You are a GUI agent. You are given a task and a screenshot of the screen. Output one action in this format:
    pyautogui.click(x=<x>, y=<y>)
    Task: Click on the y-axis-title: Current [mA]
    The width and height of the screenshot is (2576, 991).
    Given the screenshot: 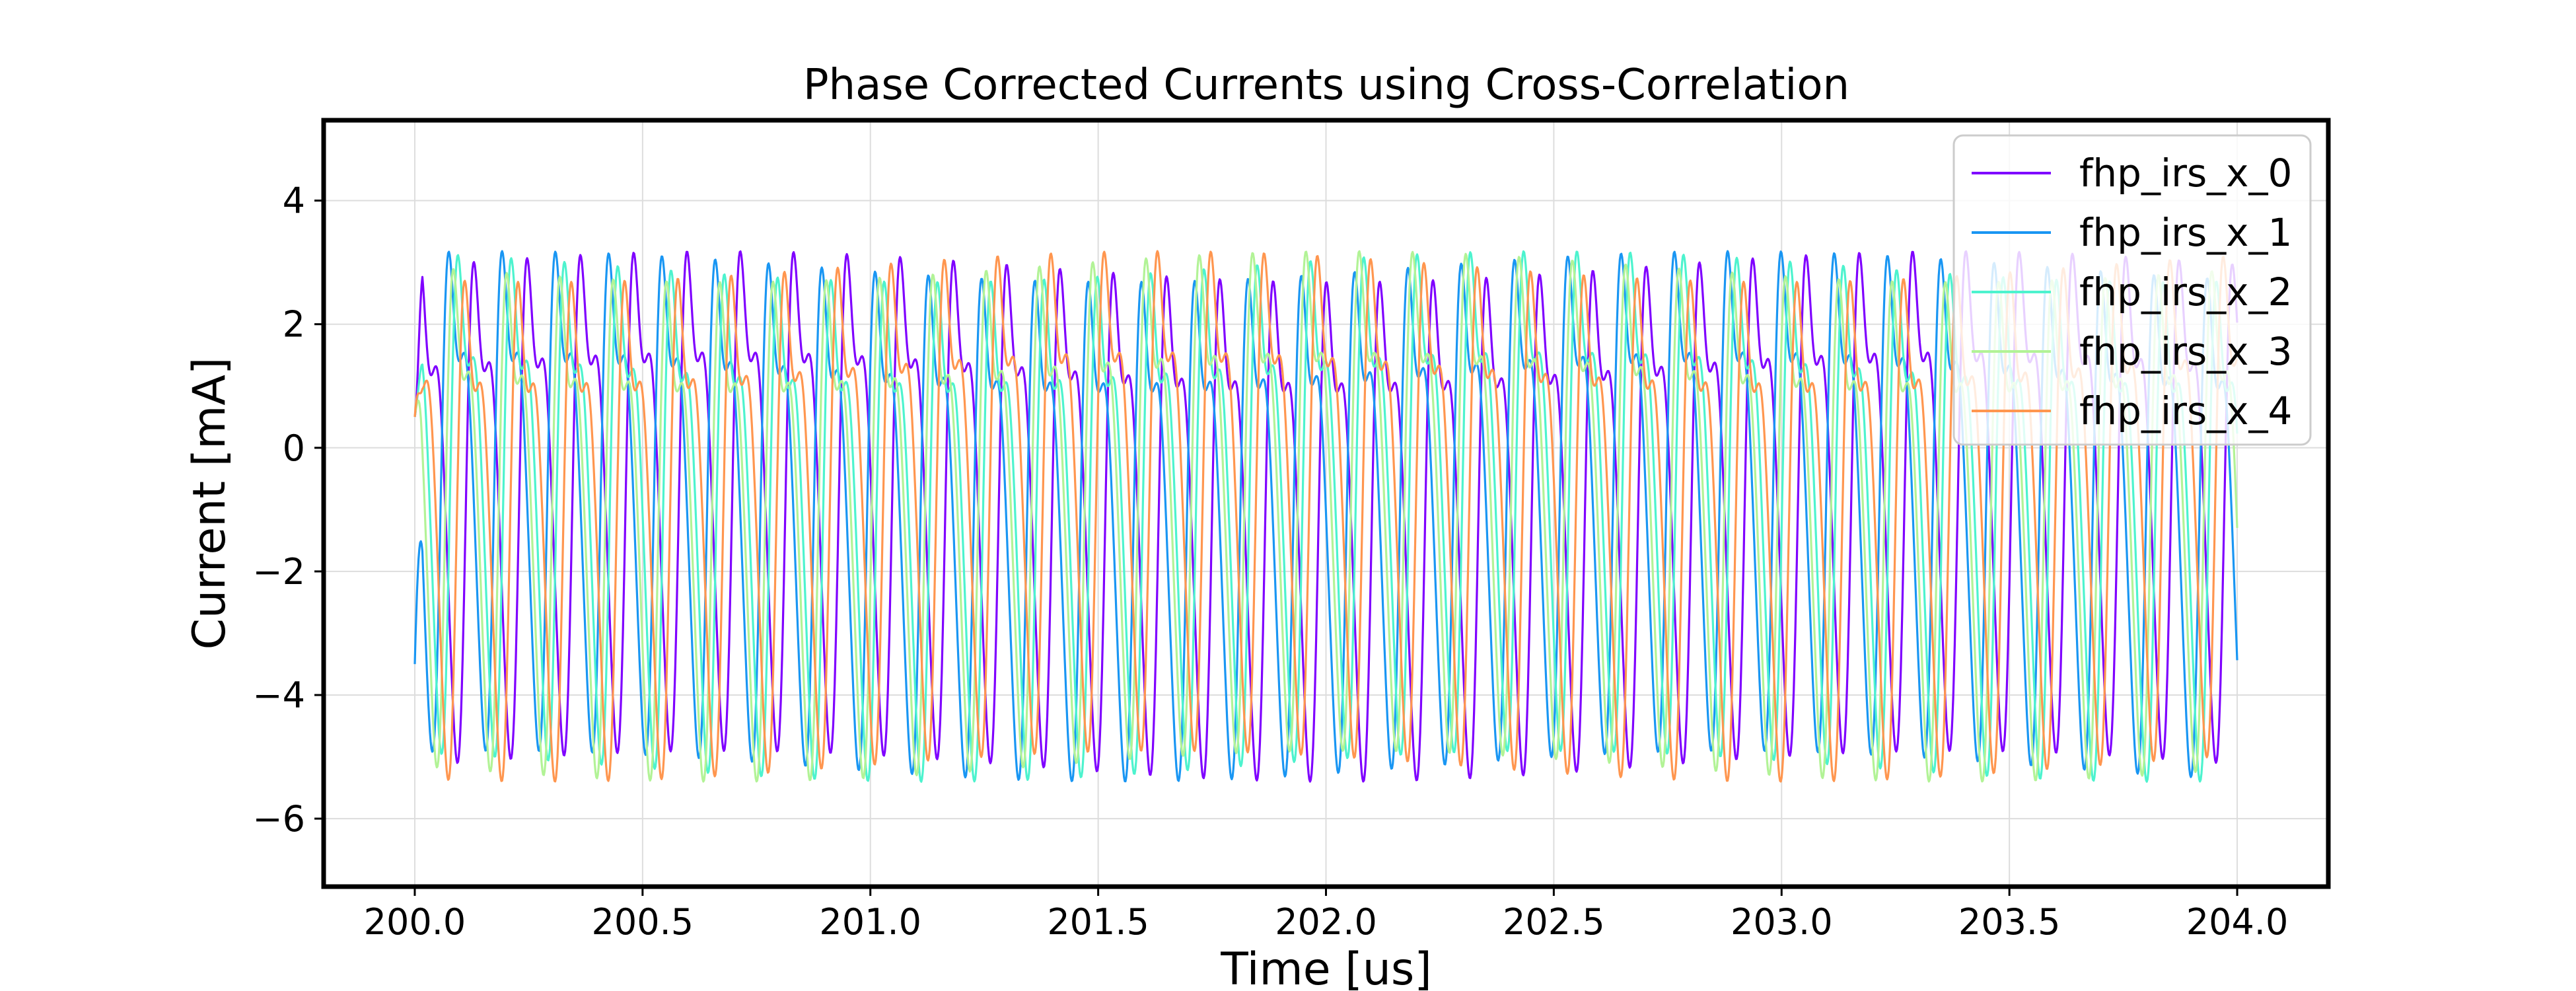 What is the action you would take?
    pyautogui.click(x=210, y=503)
    